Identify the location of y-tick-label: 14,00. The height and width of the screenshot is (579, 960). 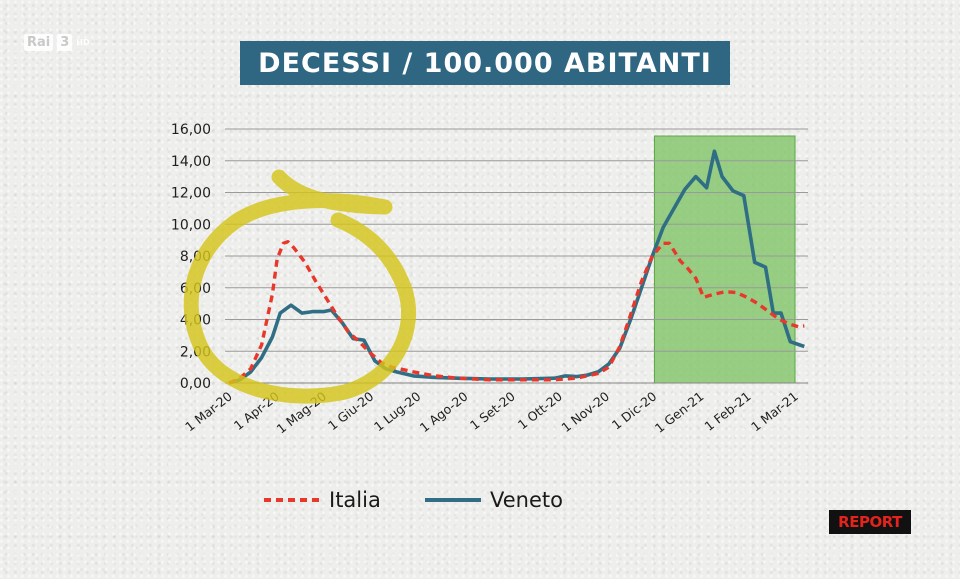
(191, 162).